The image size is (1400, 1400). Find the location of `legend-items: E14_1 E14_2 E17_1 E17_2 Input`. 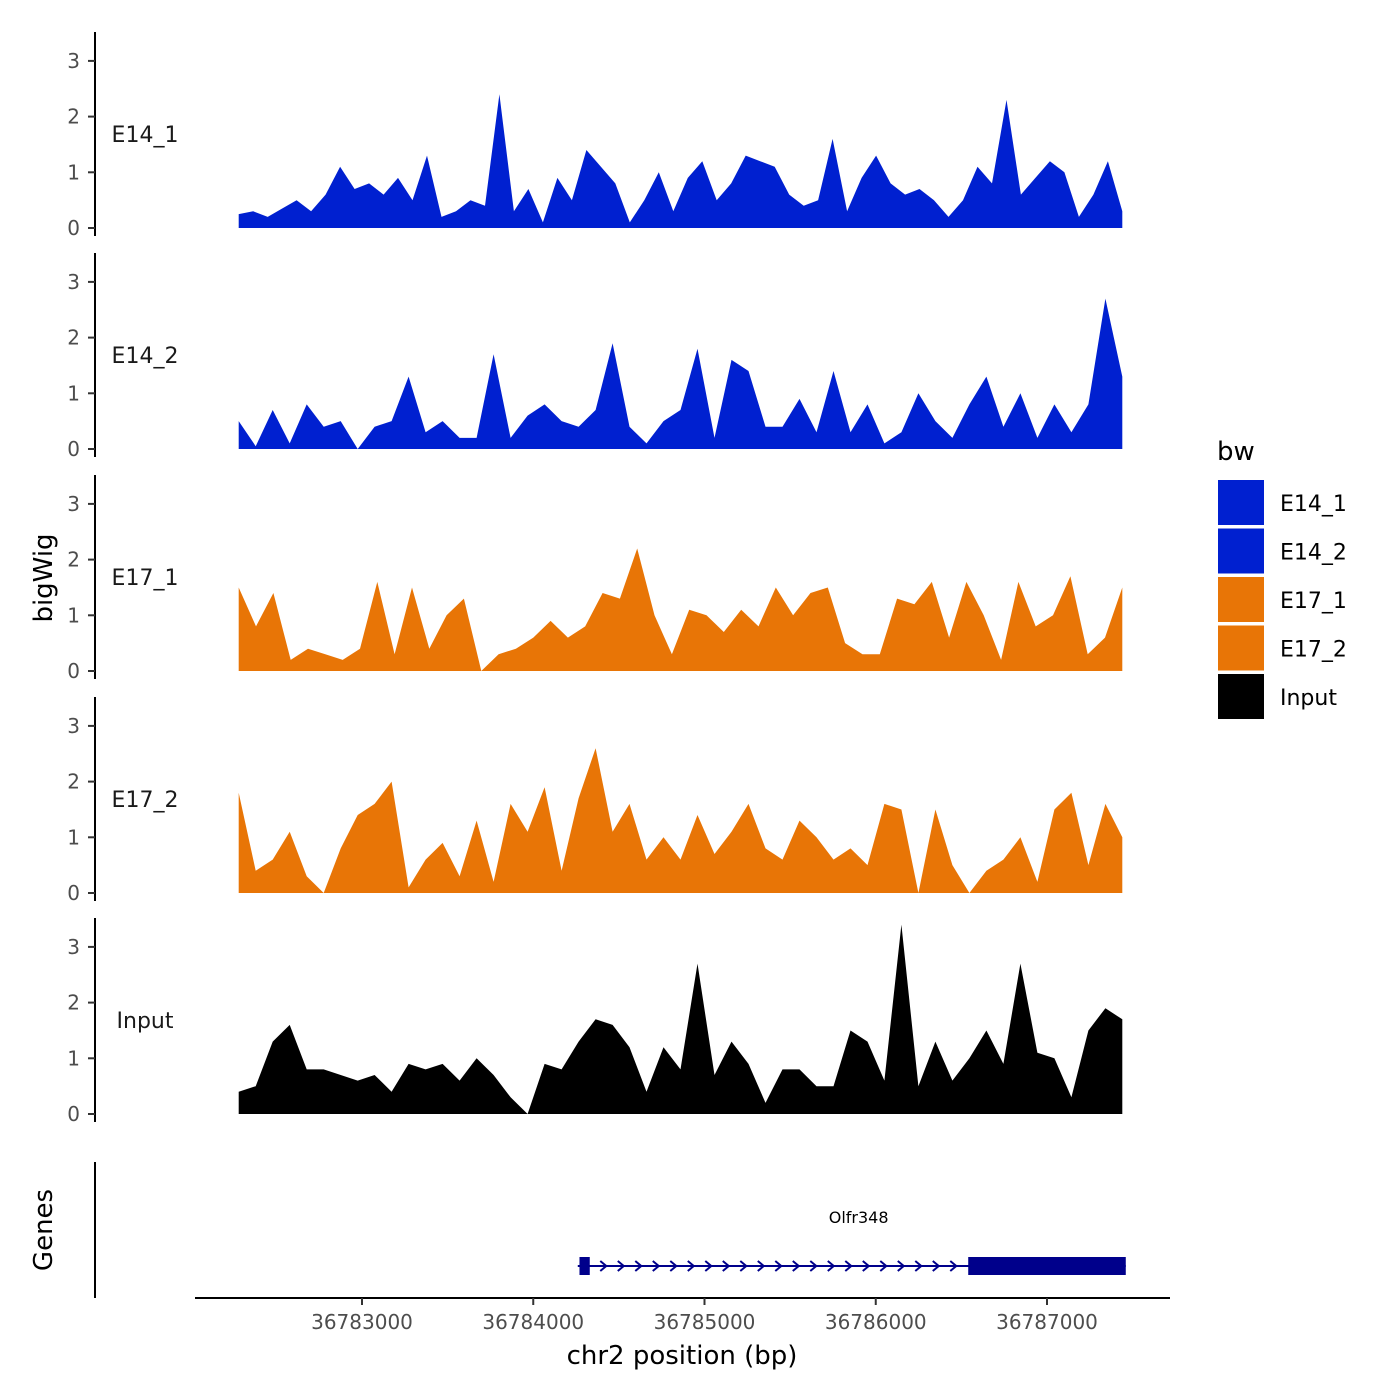

legend-items: E14_1 E14_2 E17_1 E17_2 Input is located at coordinates (1282, 599).